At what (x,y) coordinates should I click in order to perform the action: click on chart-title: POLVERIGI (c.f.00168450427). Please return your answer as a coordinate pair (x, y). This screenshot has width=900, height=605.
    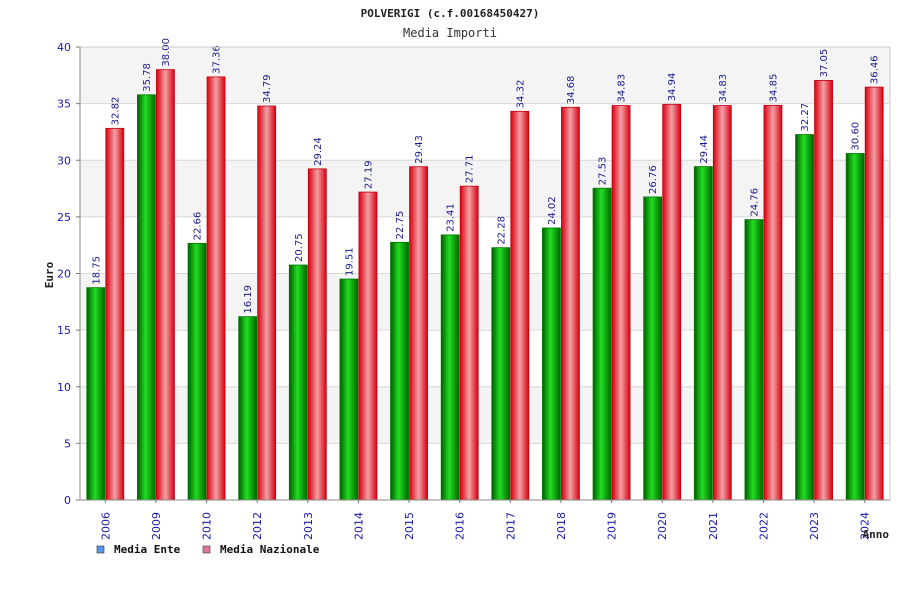
    Looking at the image, I should click on (450, 13).